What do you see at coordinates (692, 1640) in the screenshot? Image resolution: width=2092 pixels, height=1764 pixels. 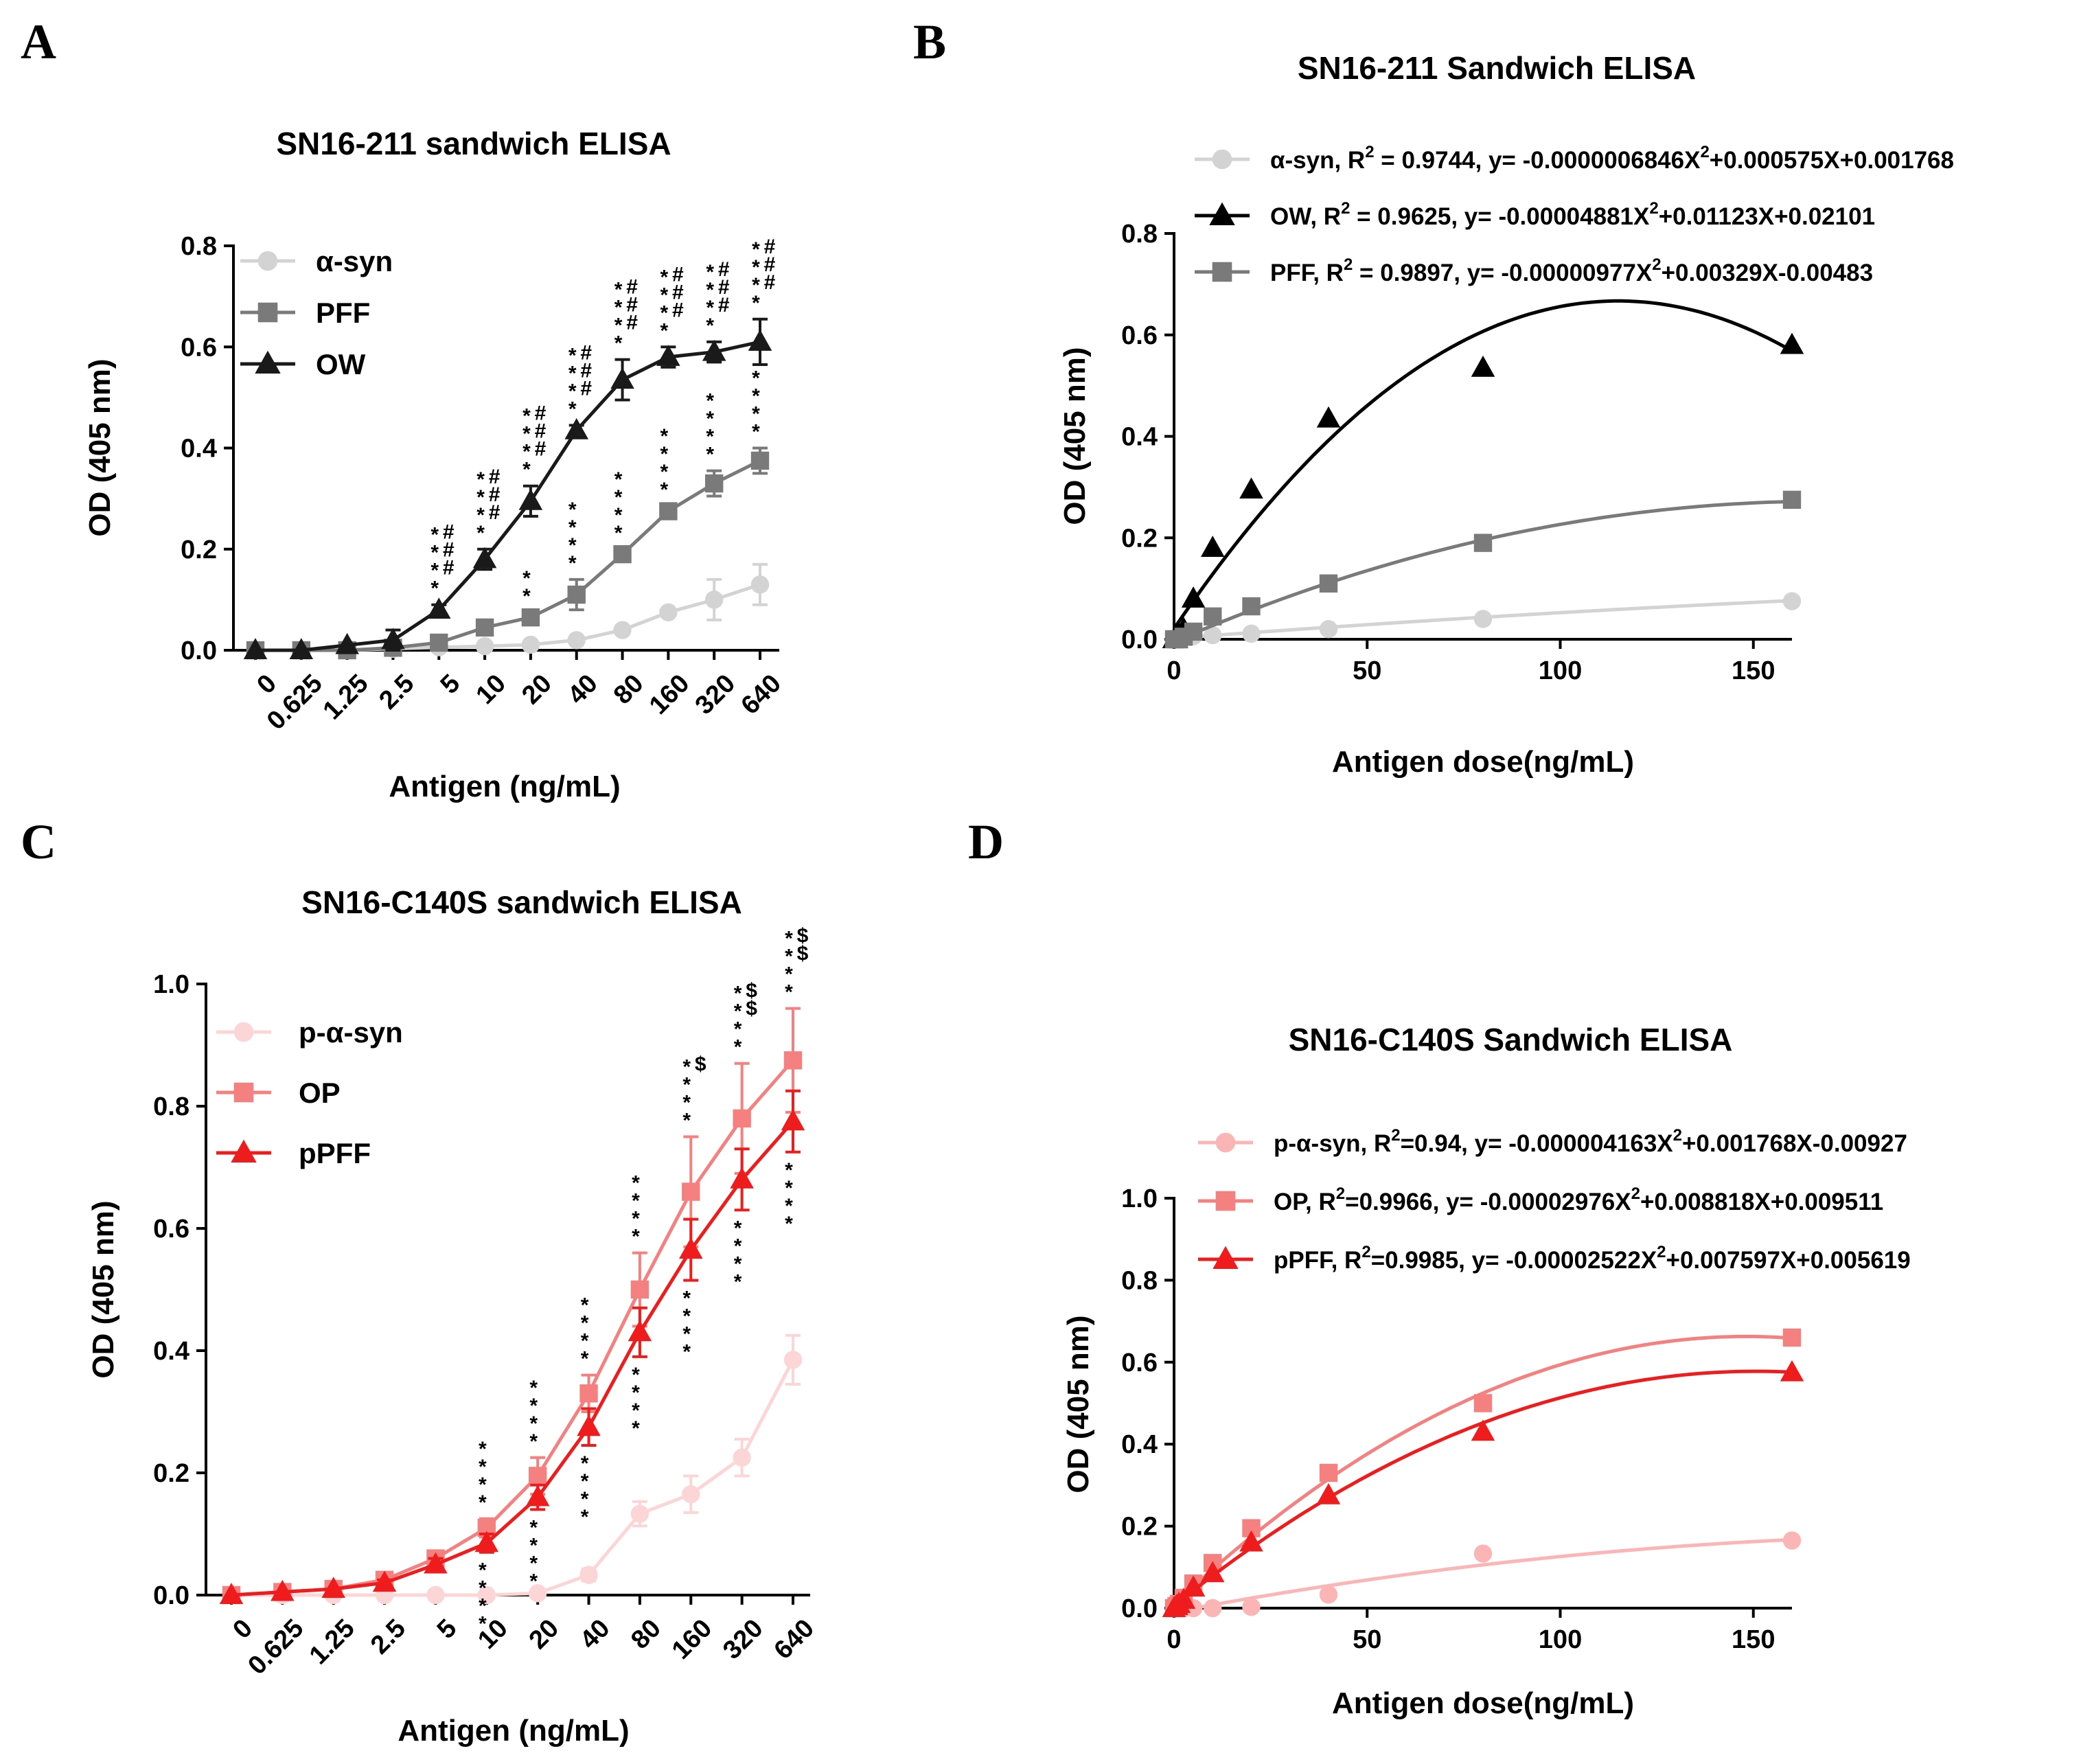 I see `x-tick-label: 160` at bounding box center [692, 1640].